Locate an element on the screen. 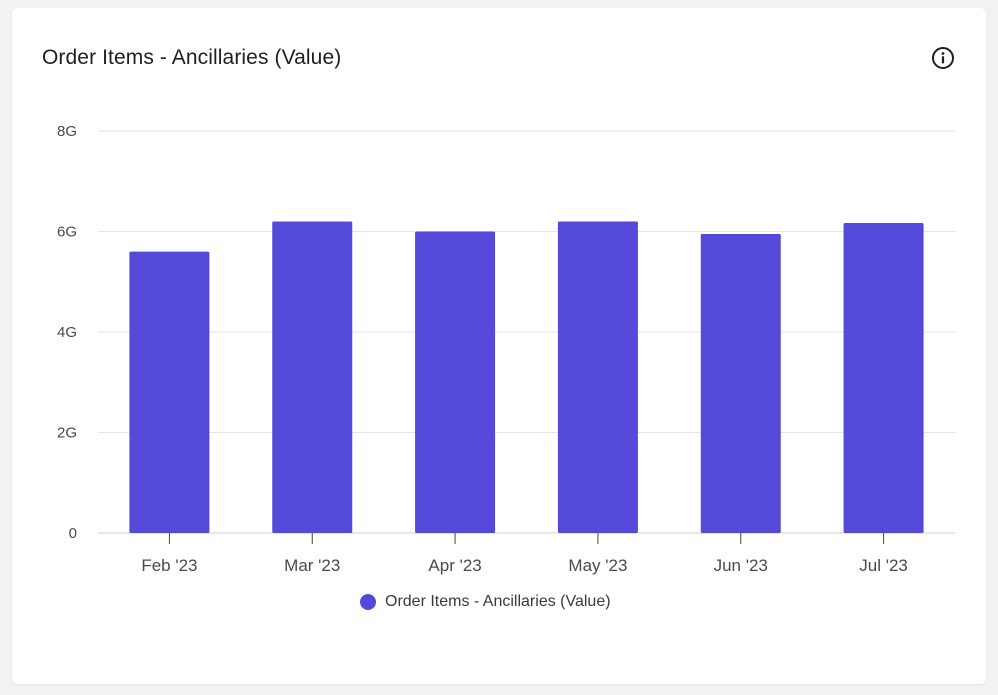 The image size is (998, 695). chart-legend: Order Items - Ancillaries (Value) is located at coordinates (485, 602).